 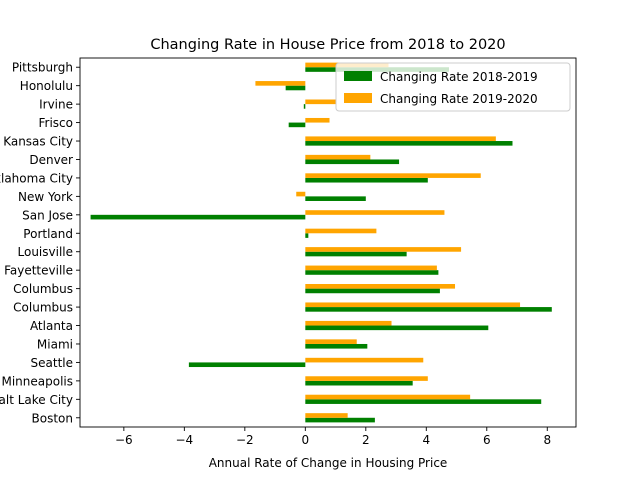 What do you see at coordinates (280, 83) in the screenshot?
I see `bar-series-2-honolulu` at bounding box center [280, 83].